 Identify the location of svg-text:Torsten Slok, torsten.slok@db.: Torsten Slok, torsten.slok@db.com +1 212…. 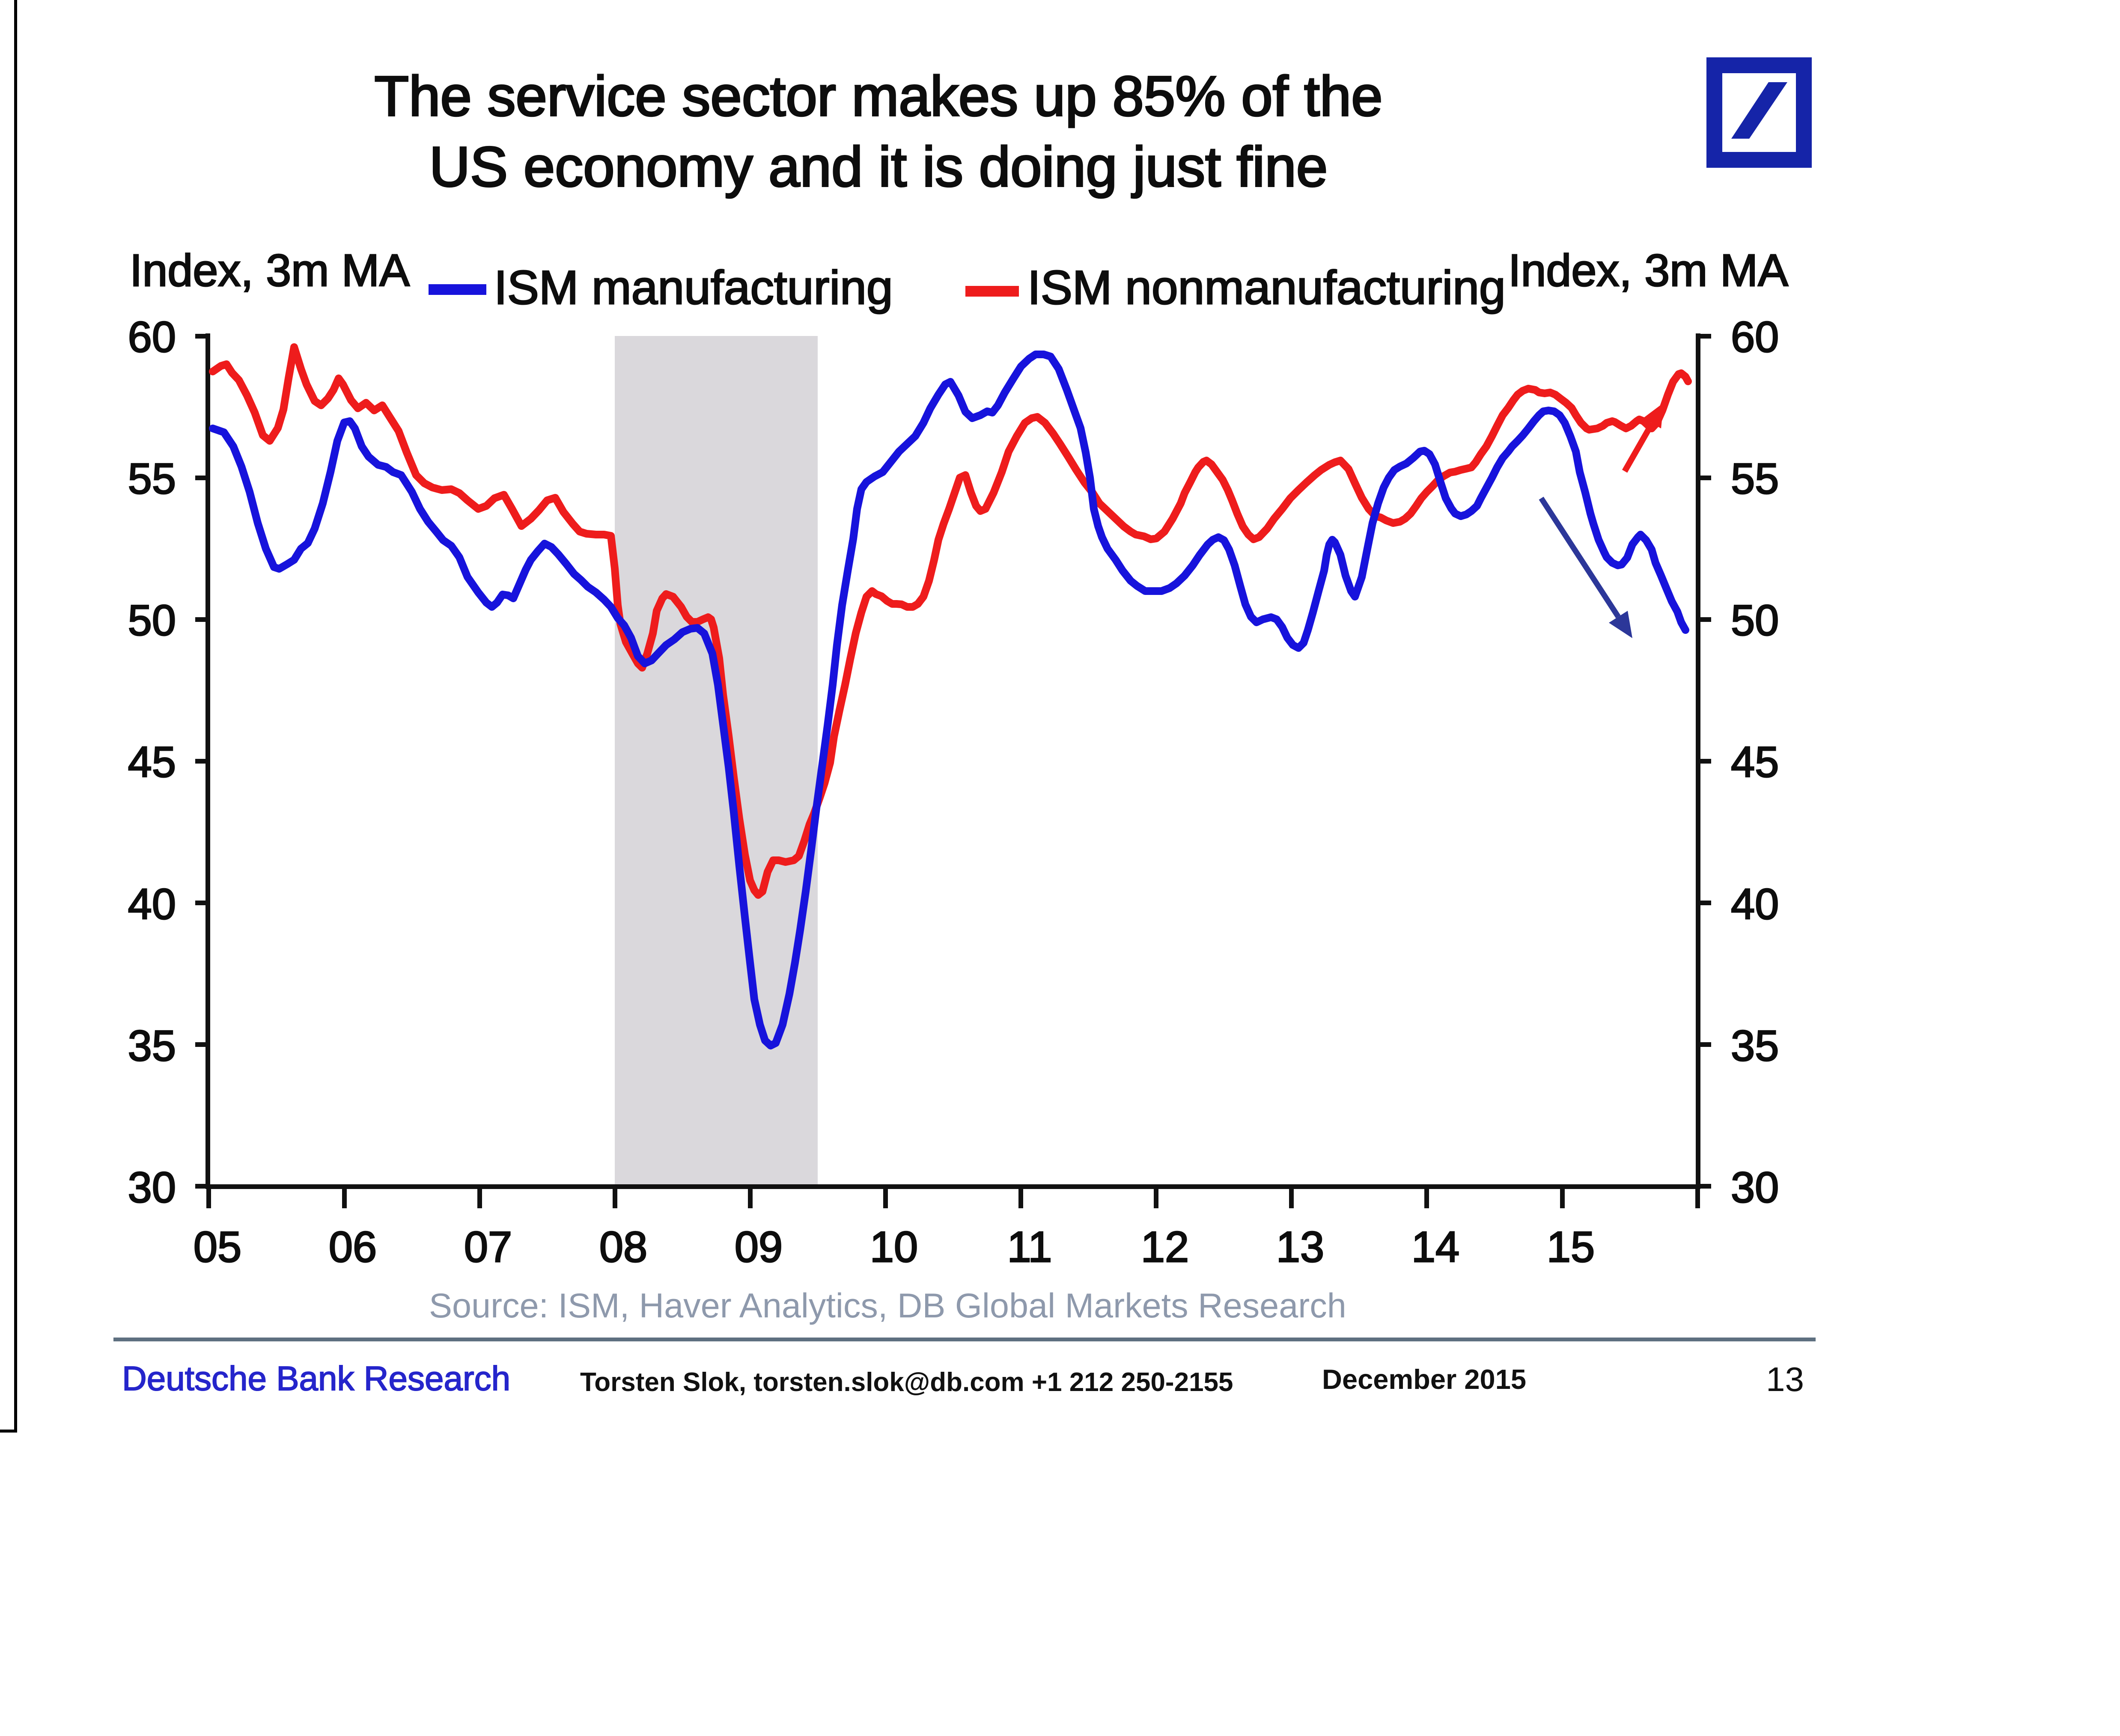
(906, 1382).